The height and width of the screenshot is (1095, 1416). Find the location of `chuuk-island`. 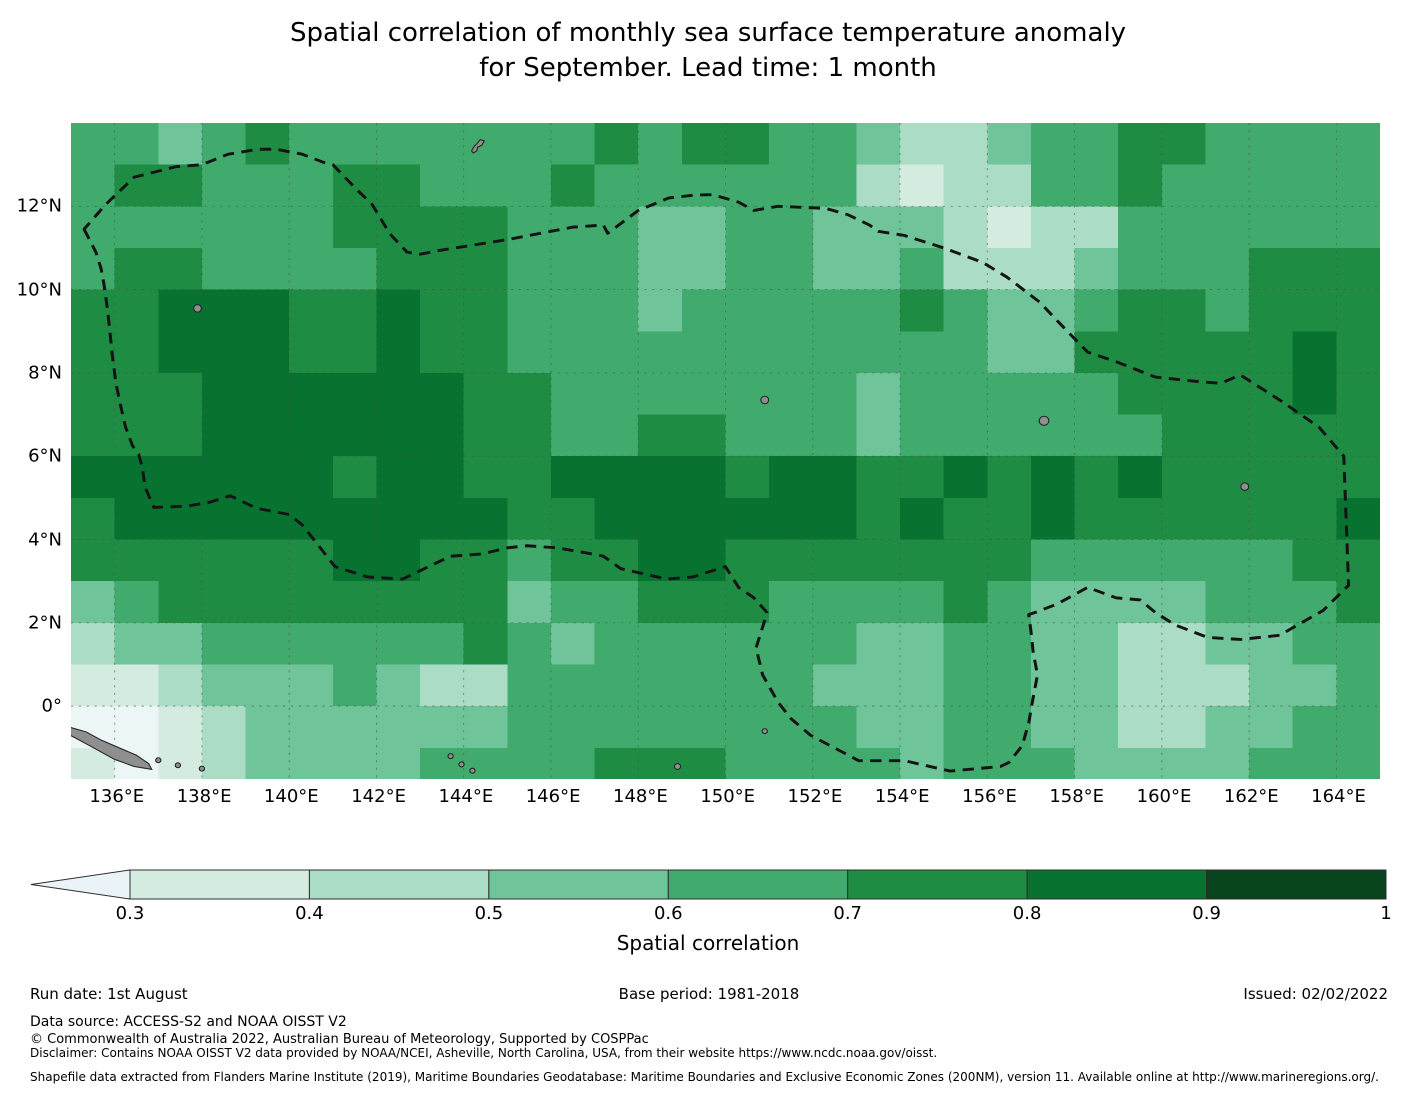

chuuk-island is located at coordinates (765, 400).